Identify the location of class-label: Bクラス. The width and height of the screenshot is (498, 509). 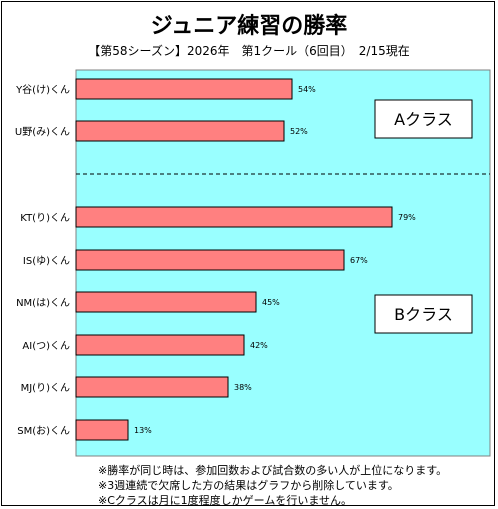
(423, 314).